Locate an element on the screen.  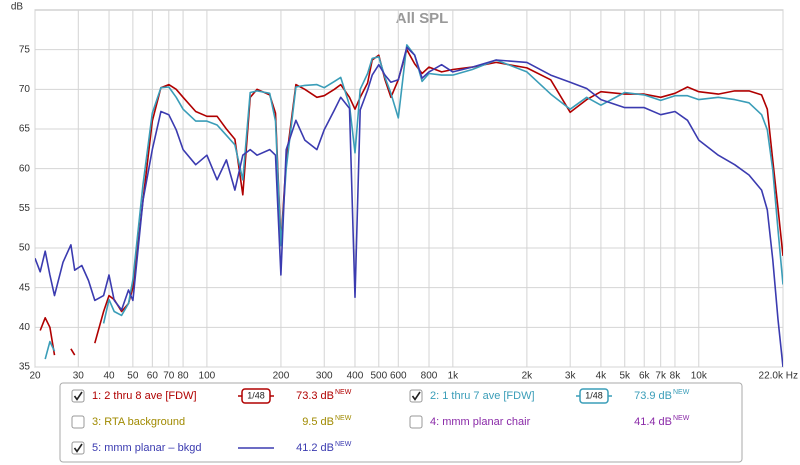
legend-label: 4: mmm planar chair is located at coordinates (480, 422).